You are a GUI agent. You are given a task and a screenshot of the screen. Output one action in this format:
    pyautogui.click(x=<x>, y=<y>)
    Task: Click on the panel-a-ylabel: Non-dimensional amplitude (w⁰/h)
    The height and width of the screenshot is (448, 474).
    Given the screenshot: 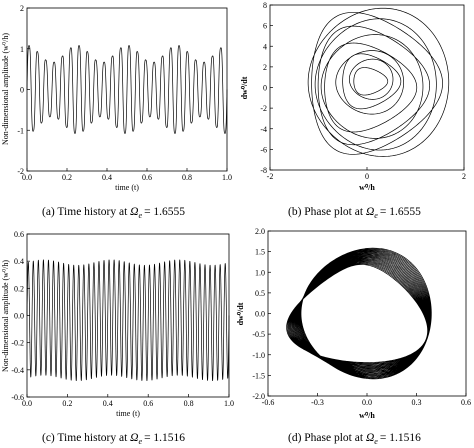 What is the action you would take?
    pyautogui.click(x=5, y=89)
    